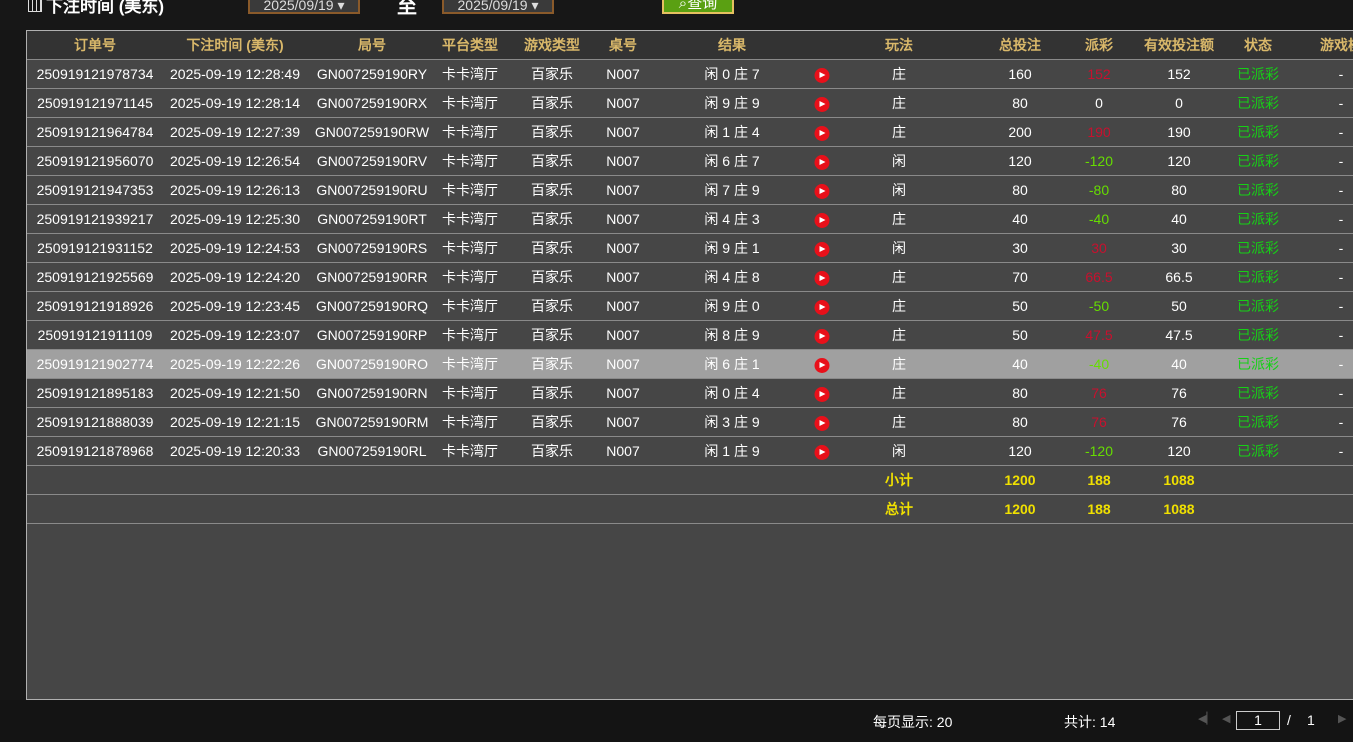 The width and height of the screenshot is (1353, 742). Describe the element at coordinates (95, 161) in the screenshot. I see `order-no-cell: 250919121956070` at that location.